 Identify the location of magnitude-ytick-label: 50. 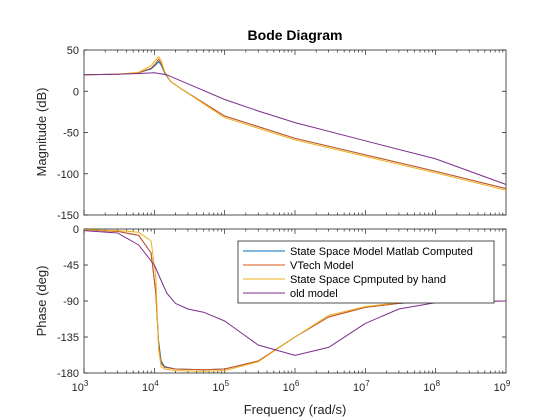
(73, 51).